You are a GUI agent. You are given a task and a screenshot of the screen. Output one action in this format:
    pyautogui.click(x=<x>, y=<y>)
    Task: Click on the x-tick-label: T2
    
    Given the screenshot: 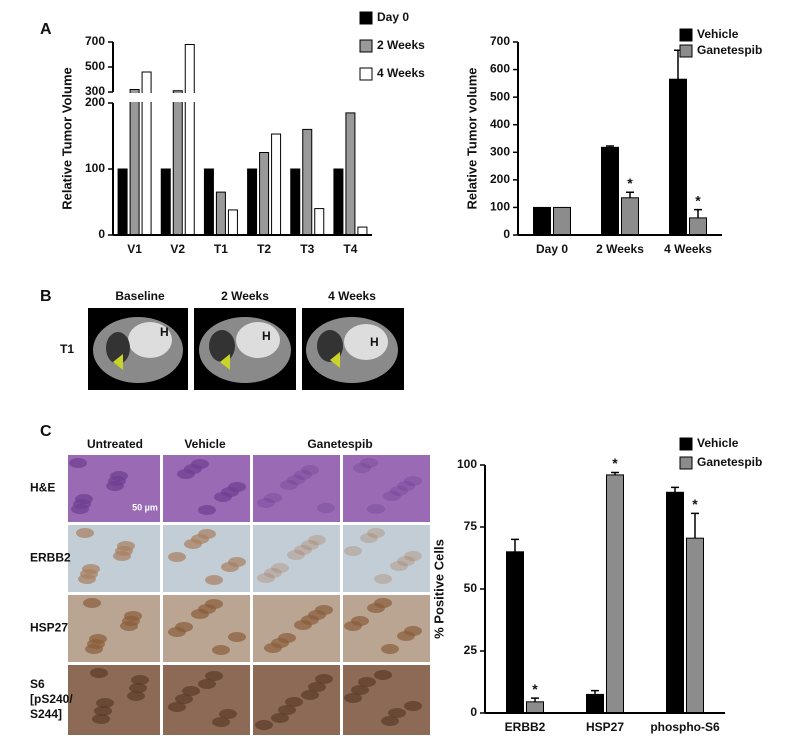 What is the action you would take?
    pyautogui.click(x=264, y=249)
    